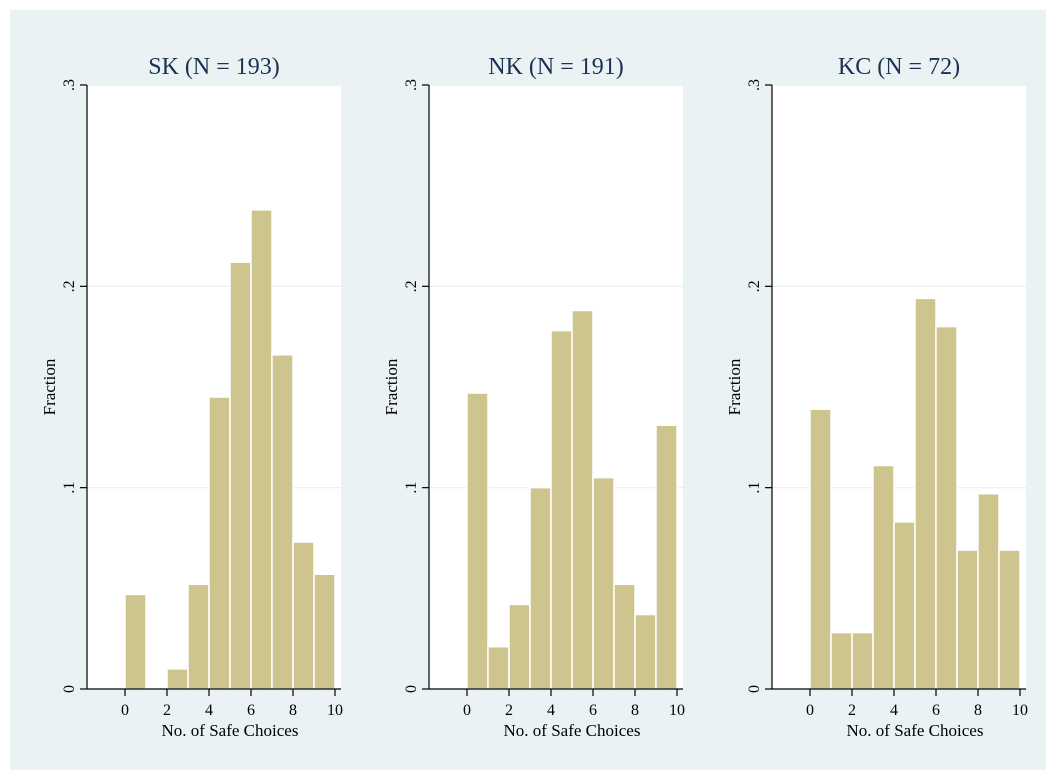 The image size is (1058, 780). Describe the element at coordinates (899, 67) in the screenshot. I see `panel-title: KC (N = 72)` at that location.